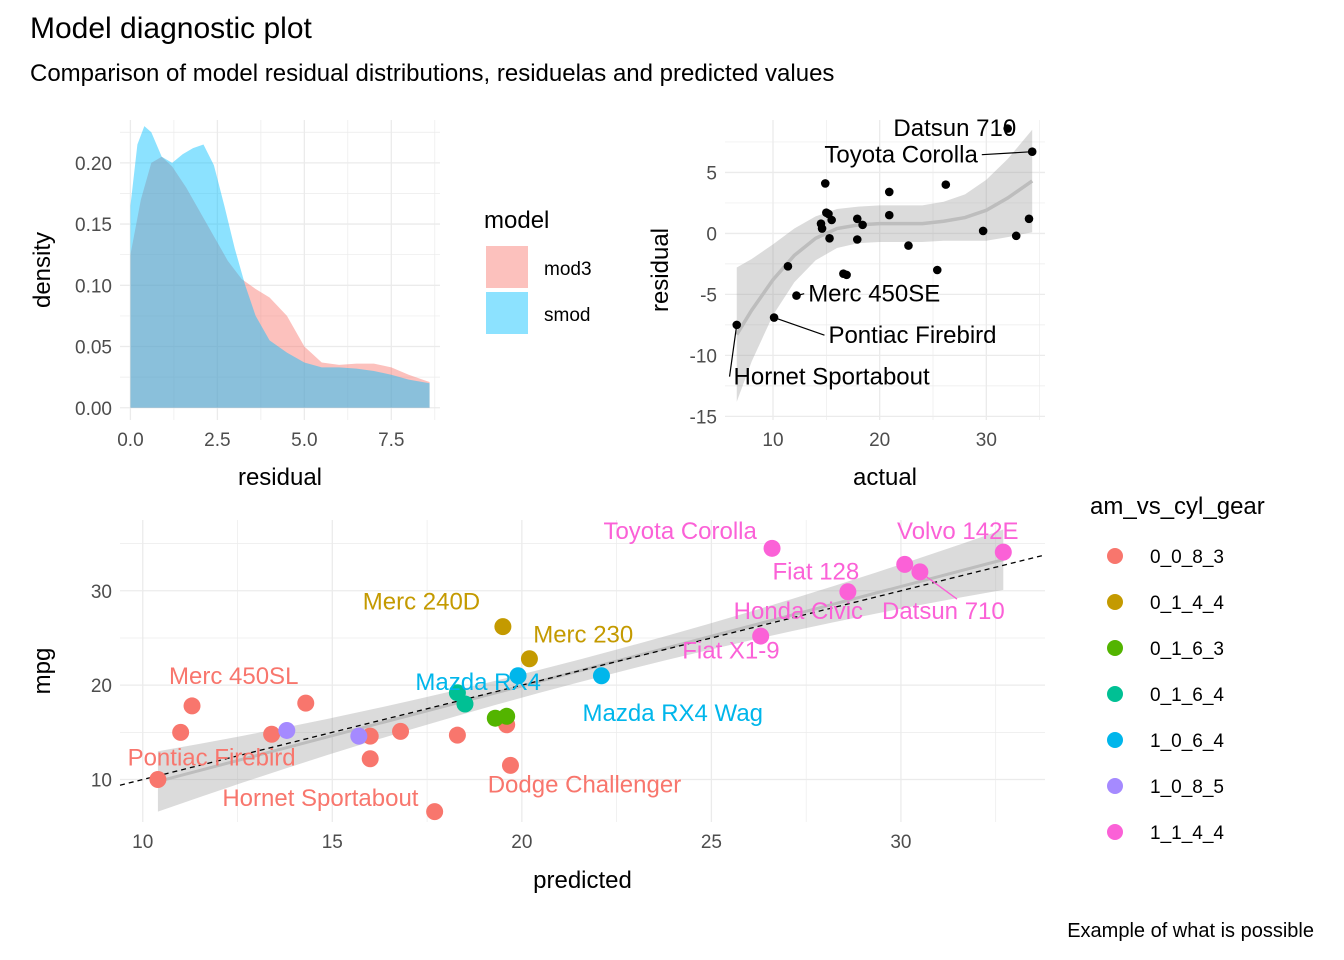 This screenshot has height=960, width=1344. I want to click on x-tick-label: 5.0, so click(304, 440).